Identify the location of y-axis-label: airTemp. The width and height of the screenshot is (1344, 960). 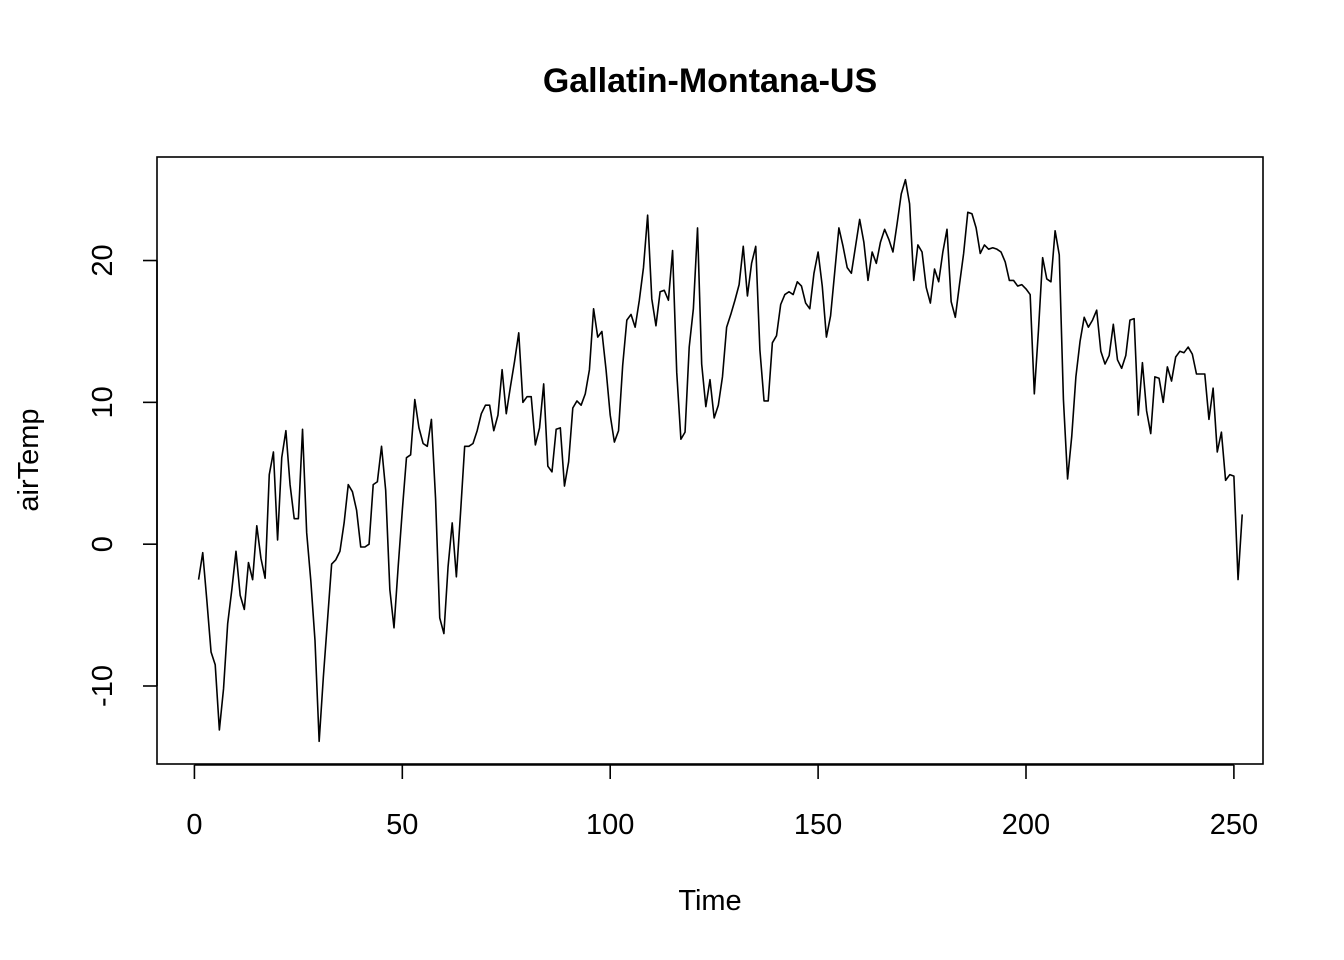
(29, 459).